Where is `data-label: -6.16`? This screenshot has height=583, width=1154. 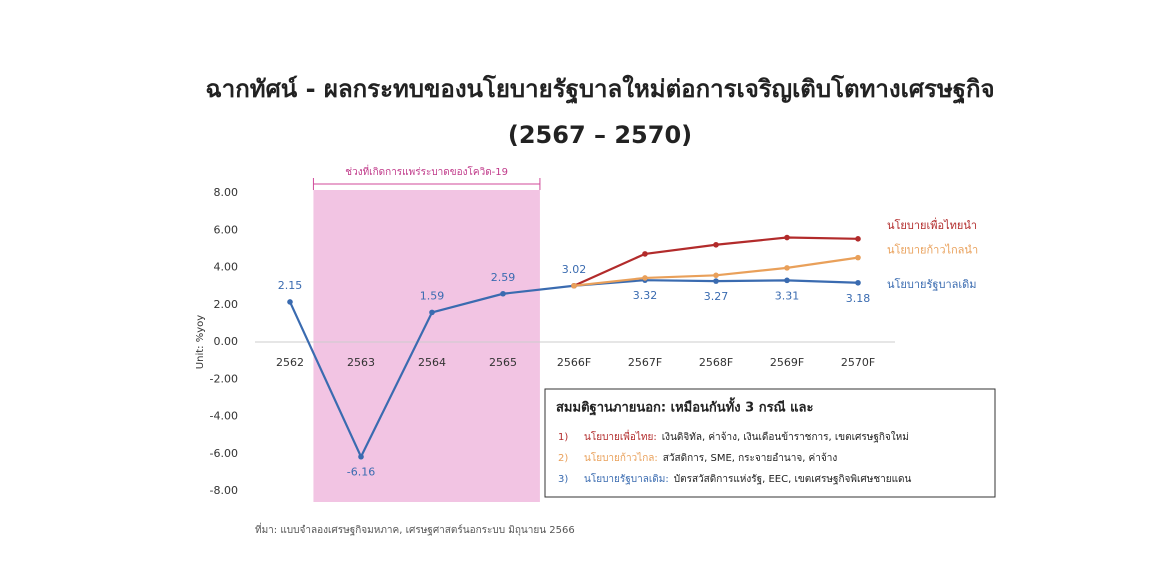
data-label: -6.16 is located at coordinates (361, 472).